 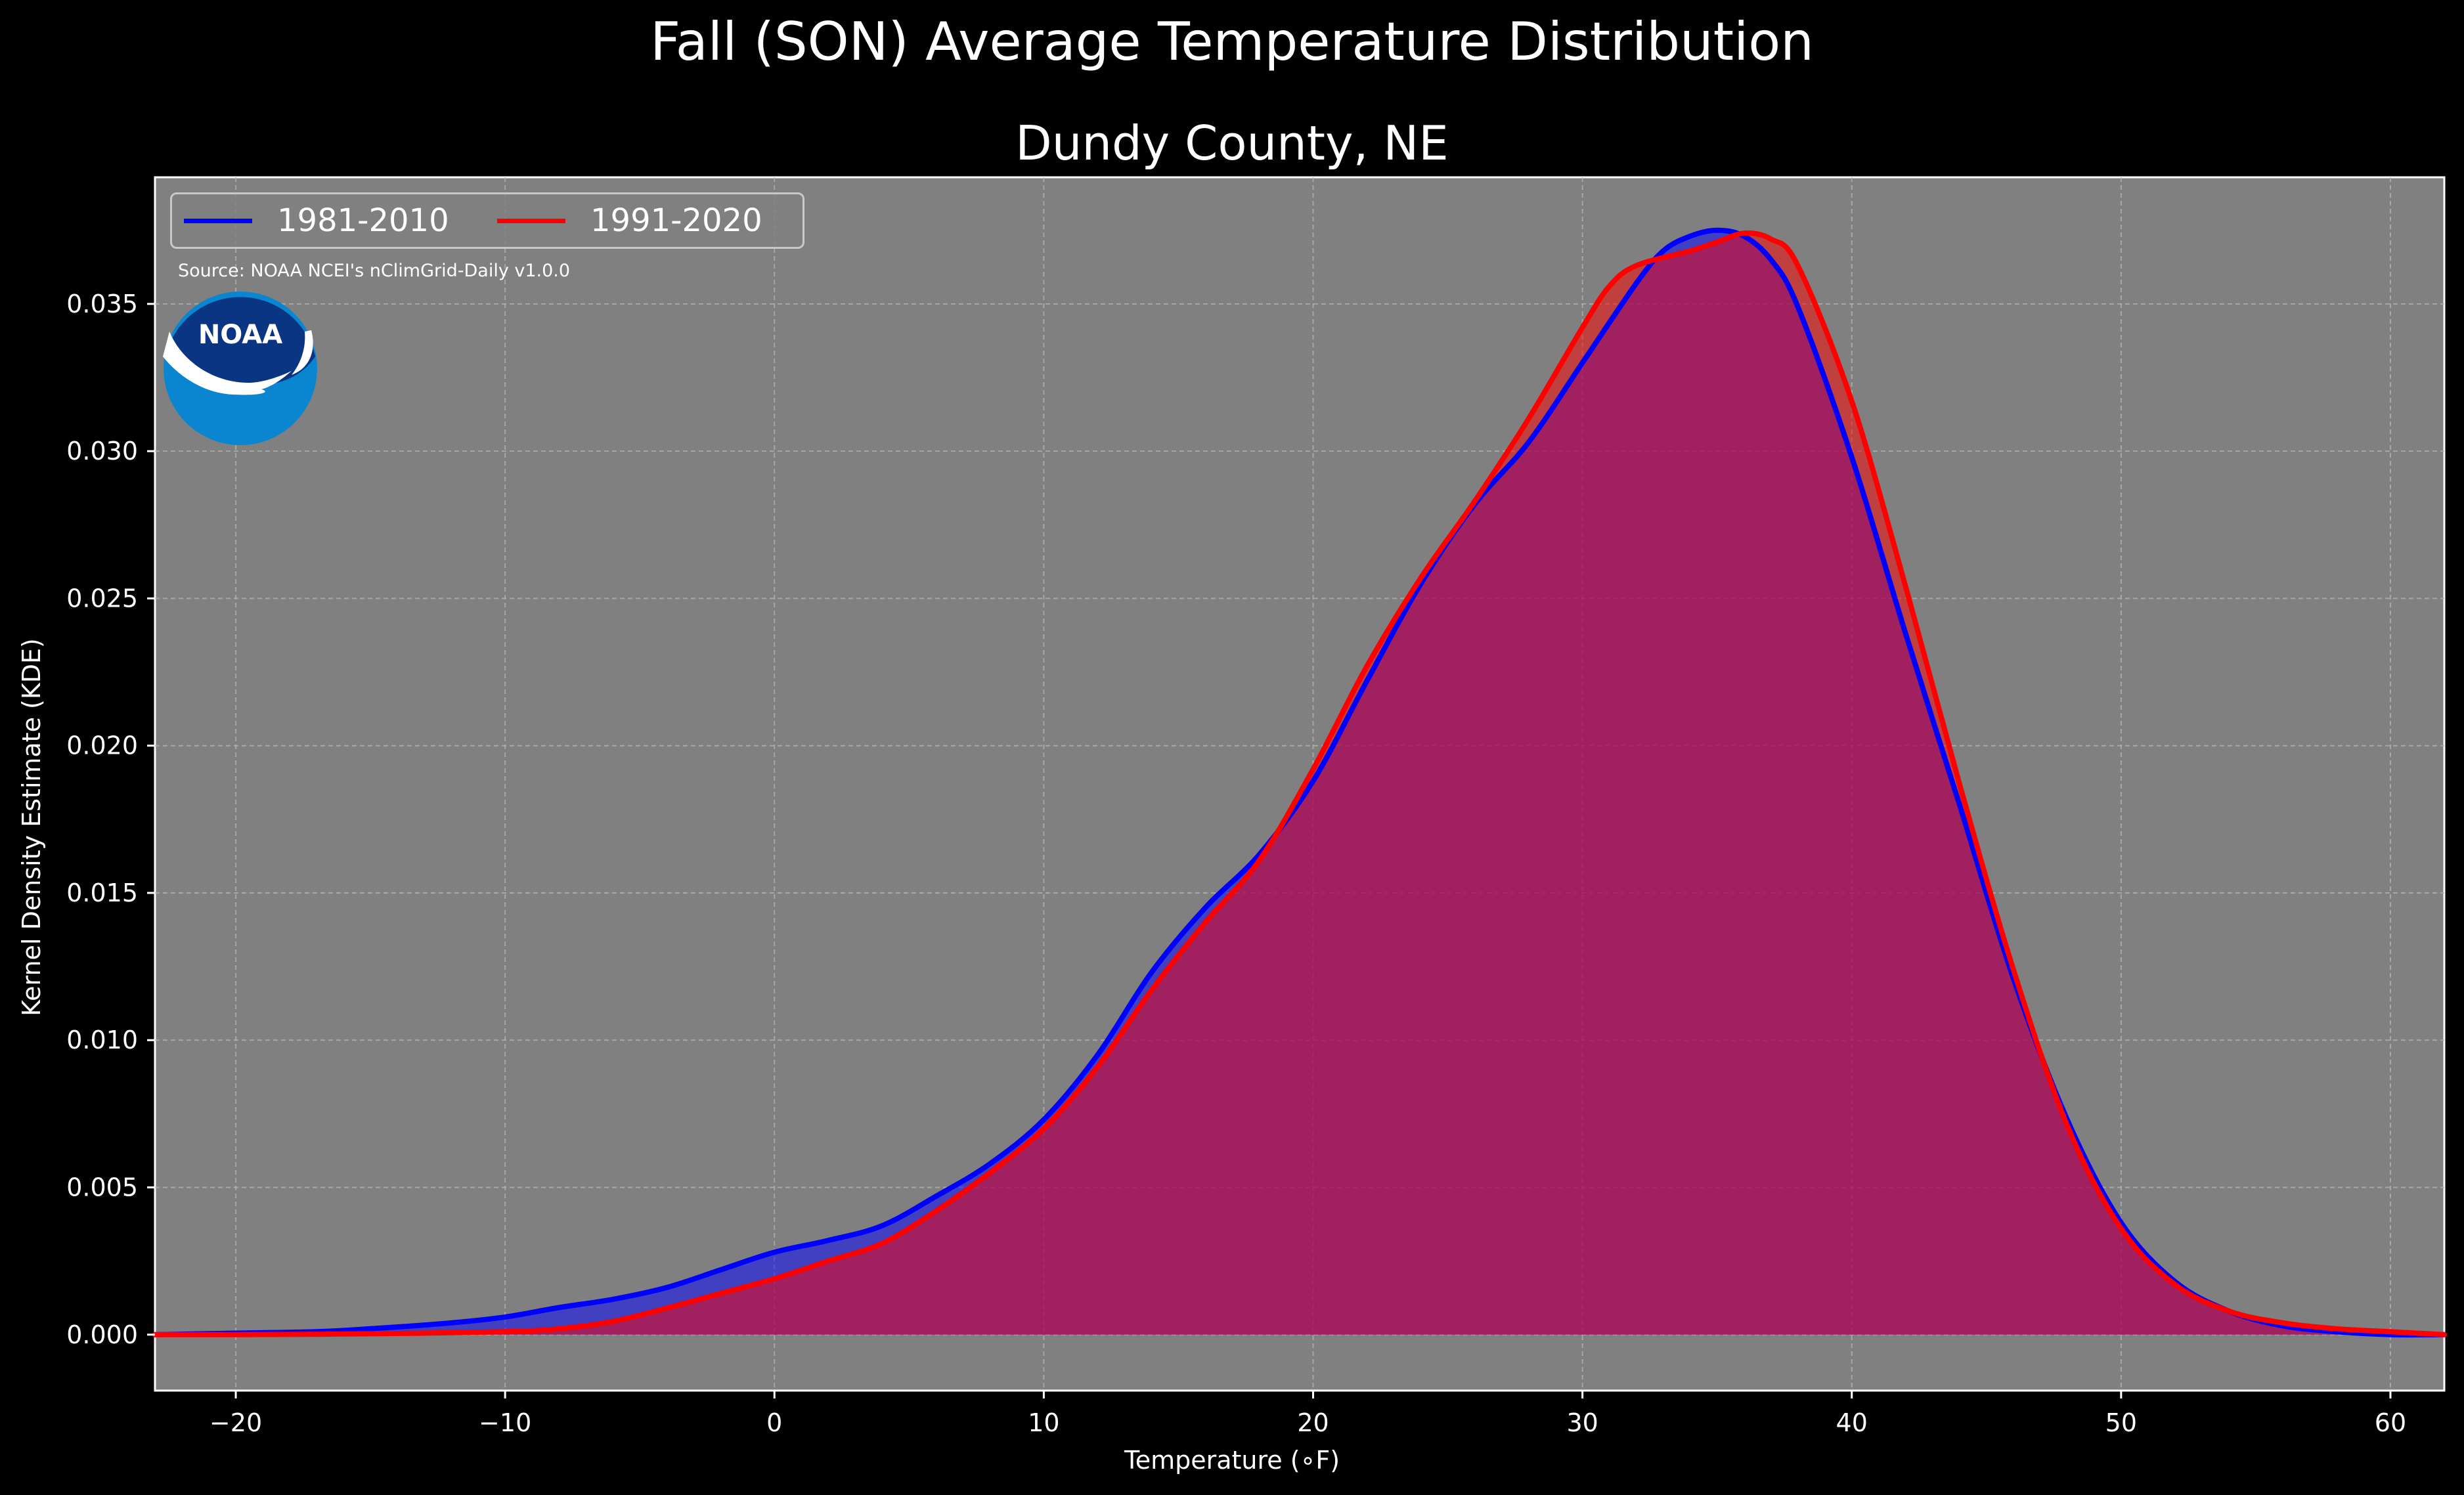 What do you see at coordinates (102, 304) in the screenshot?
I see `y-tick-label: 0.035` at bounding box center [102, 304].